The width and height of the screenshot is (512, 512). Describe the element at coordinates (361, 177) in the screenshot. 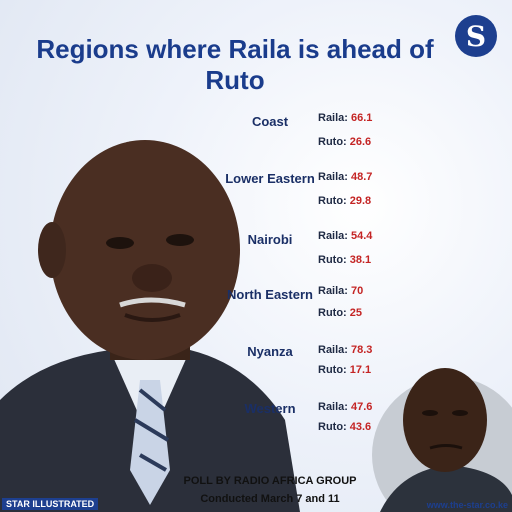

I see `raila-value: 48.7` at that location.